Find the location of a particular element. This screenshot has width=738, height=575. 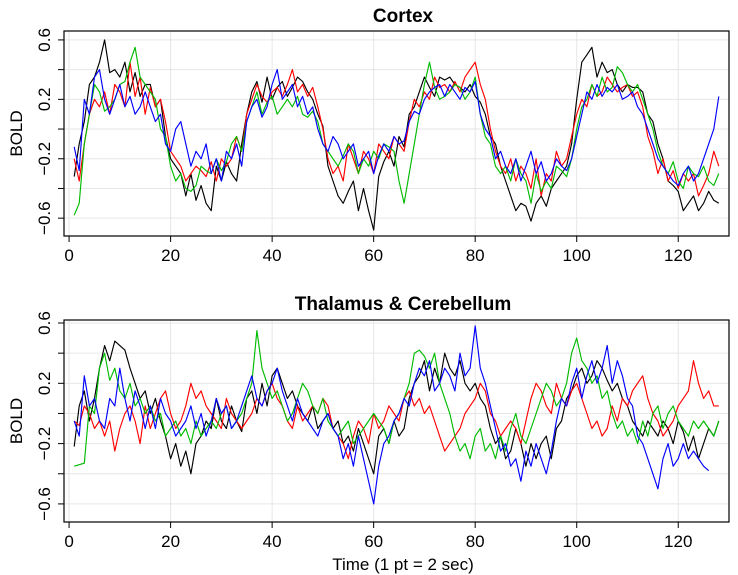

cortex-title: Cortex is located at coordinates (403, 16).